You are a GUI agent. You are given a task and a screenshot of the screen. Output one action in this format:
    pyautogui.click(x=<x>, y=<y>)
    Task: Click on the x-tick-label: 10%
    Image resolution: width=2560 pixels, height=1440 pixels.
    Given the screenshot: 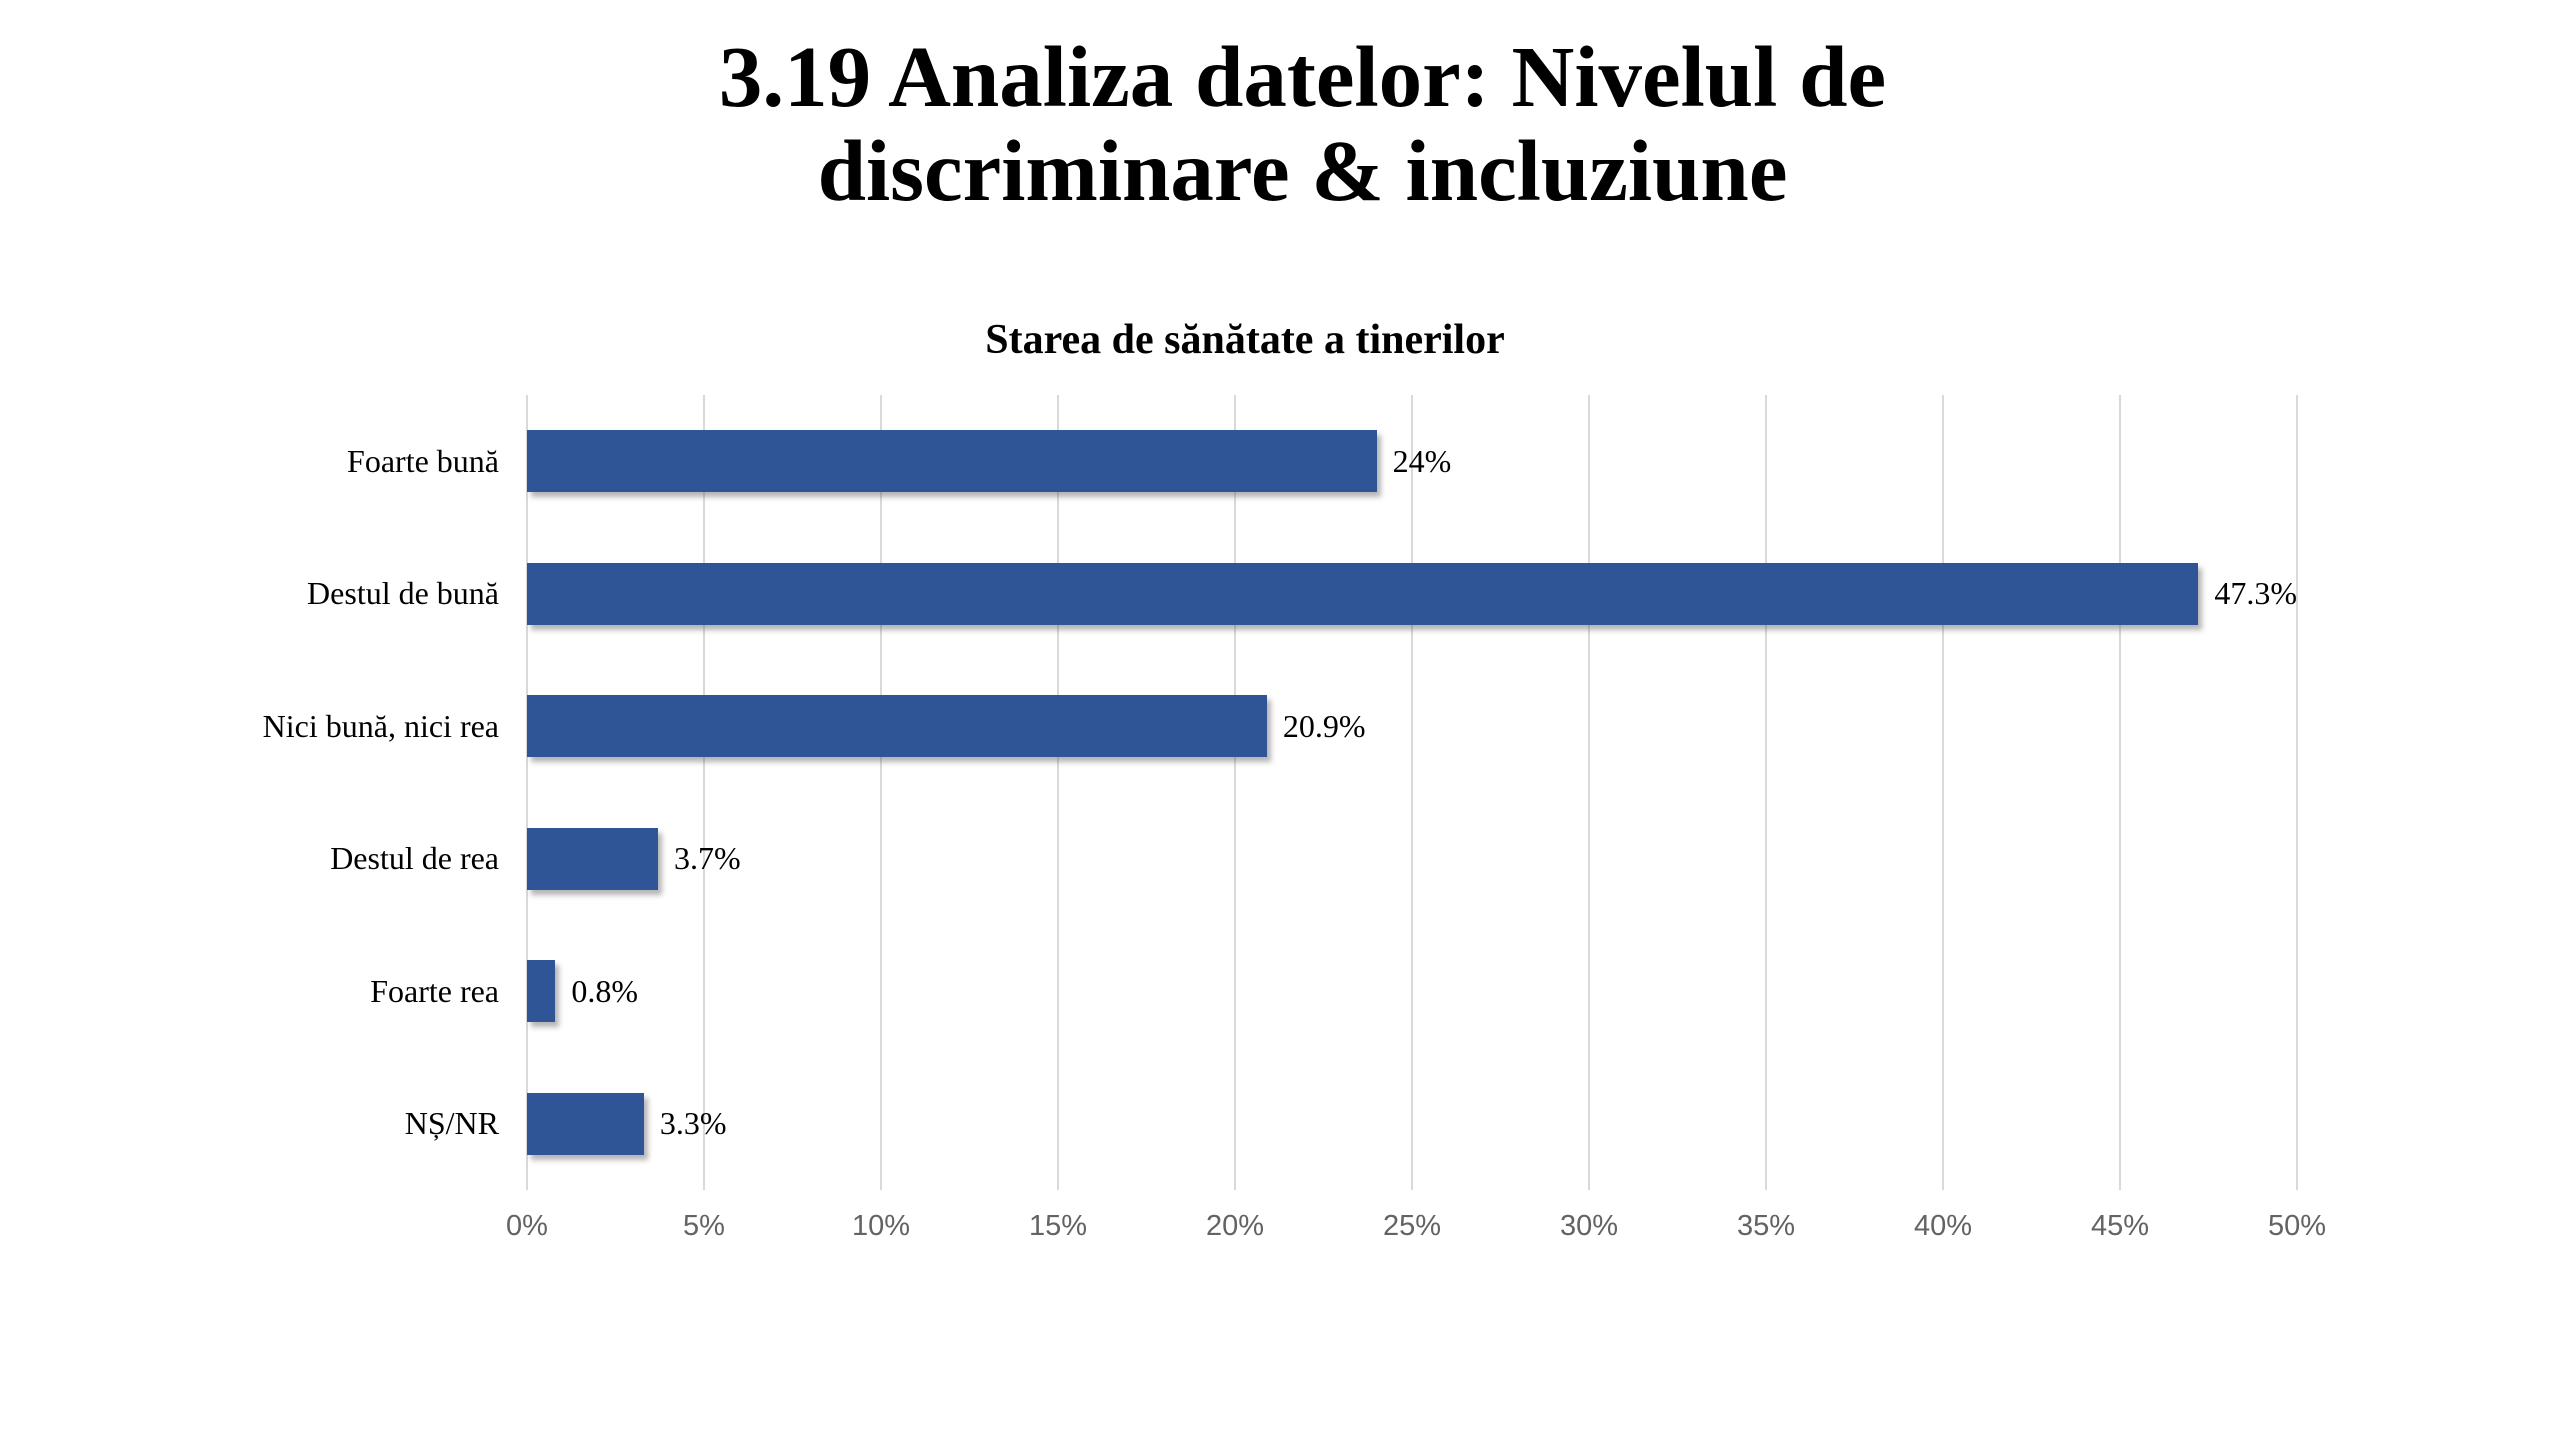 What is the action you would take?
    pyautogui.click(x=881, y=1226)
    